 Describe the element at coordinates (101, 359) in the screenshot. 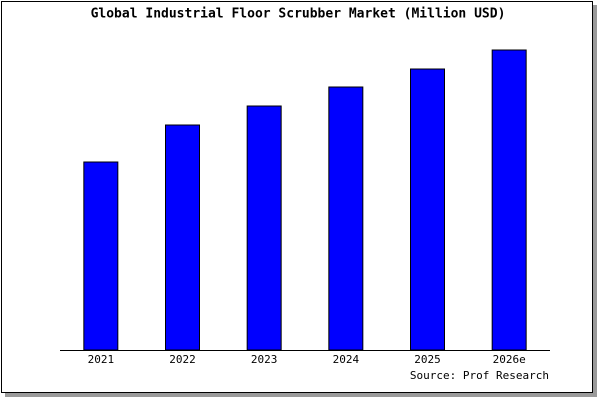

I see `x-tick-label: 2021` at that location.